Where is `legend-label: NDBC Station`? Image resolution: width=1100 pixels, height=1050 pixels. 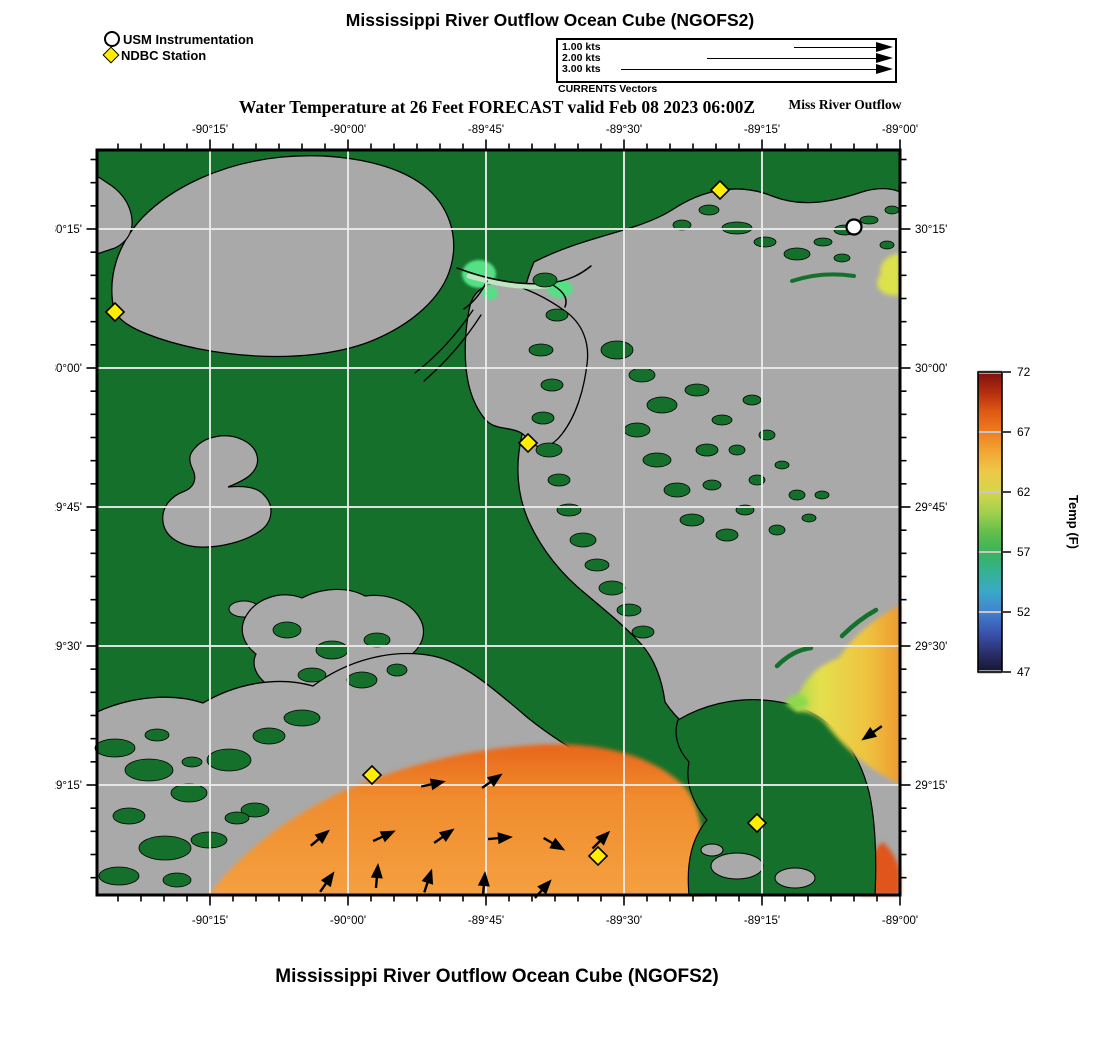
legend-label: NDBC Station is located at coordinates (164, 55).